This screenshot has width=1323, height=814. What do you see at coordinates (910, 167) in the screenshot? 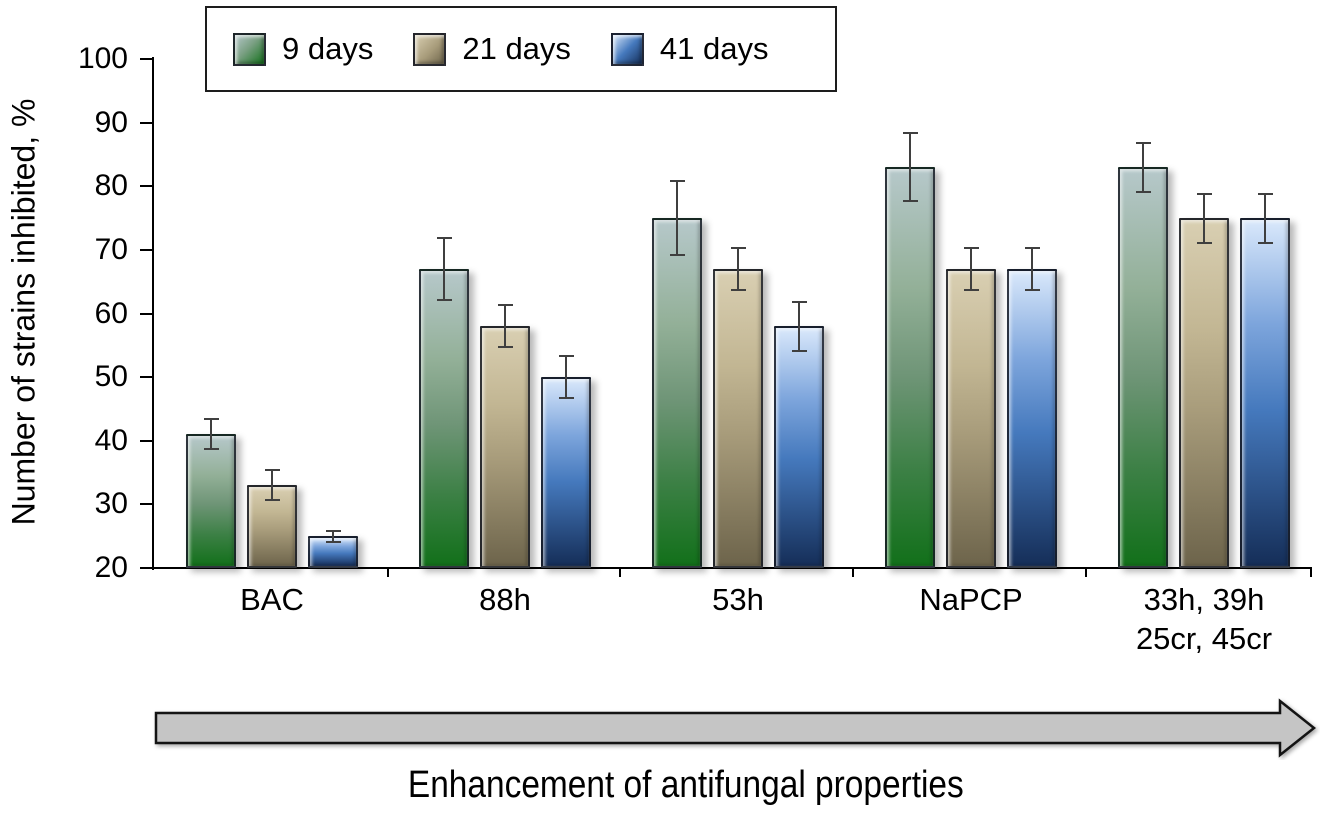
I see `error-bar-9-days-napcp` at bounding box center [910, 167].